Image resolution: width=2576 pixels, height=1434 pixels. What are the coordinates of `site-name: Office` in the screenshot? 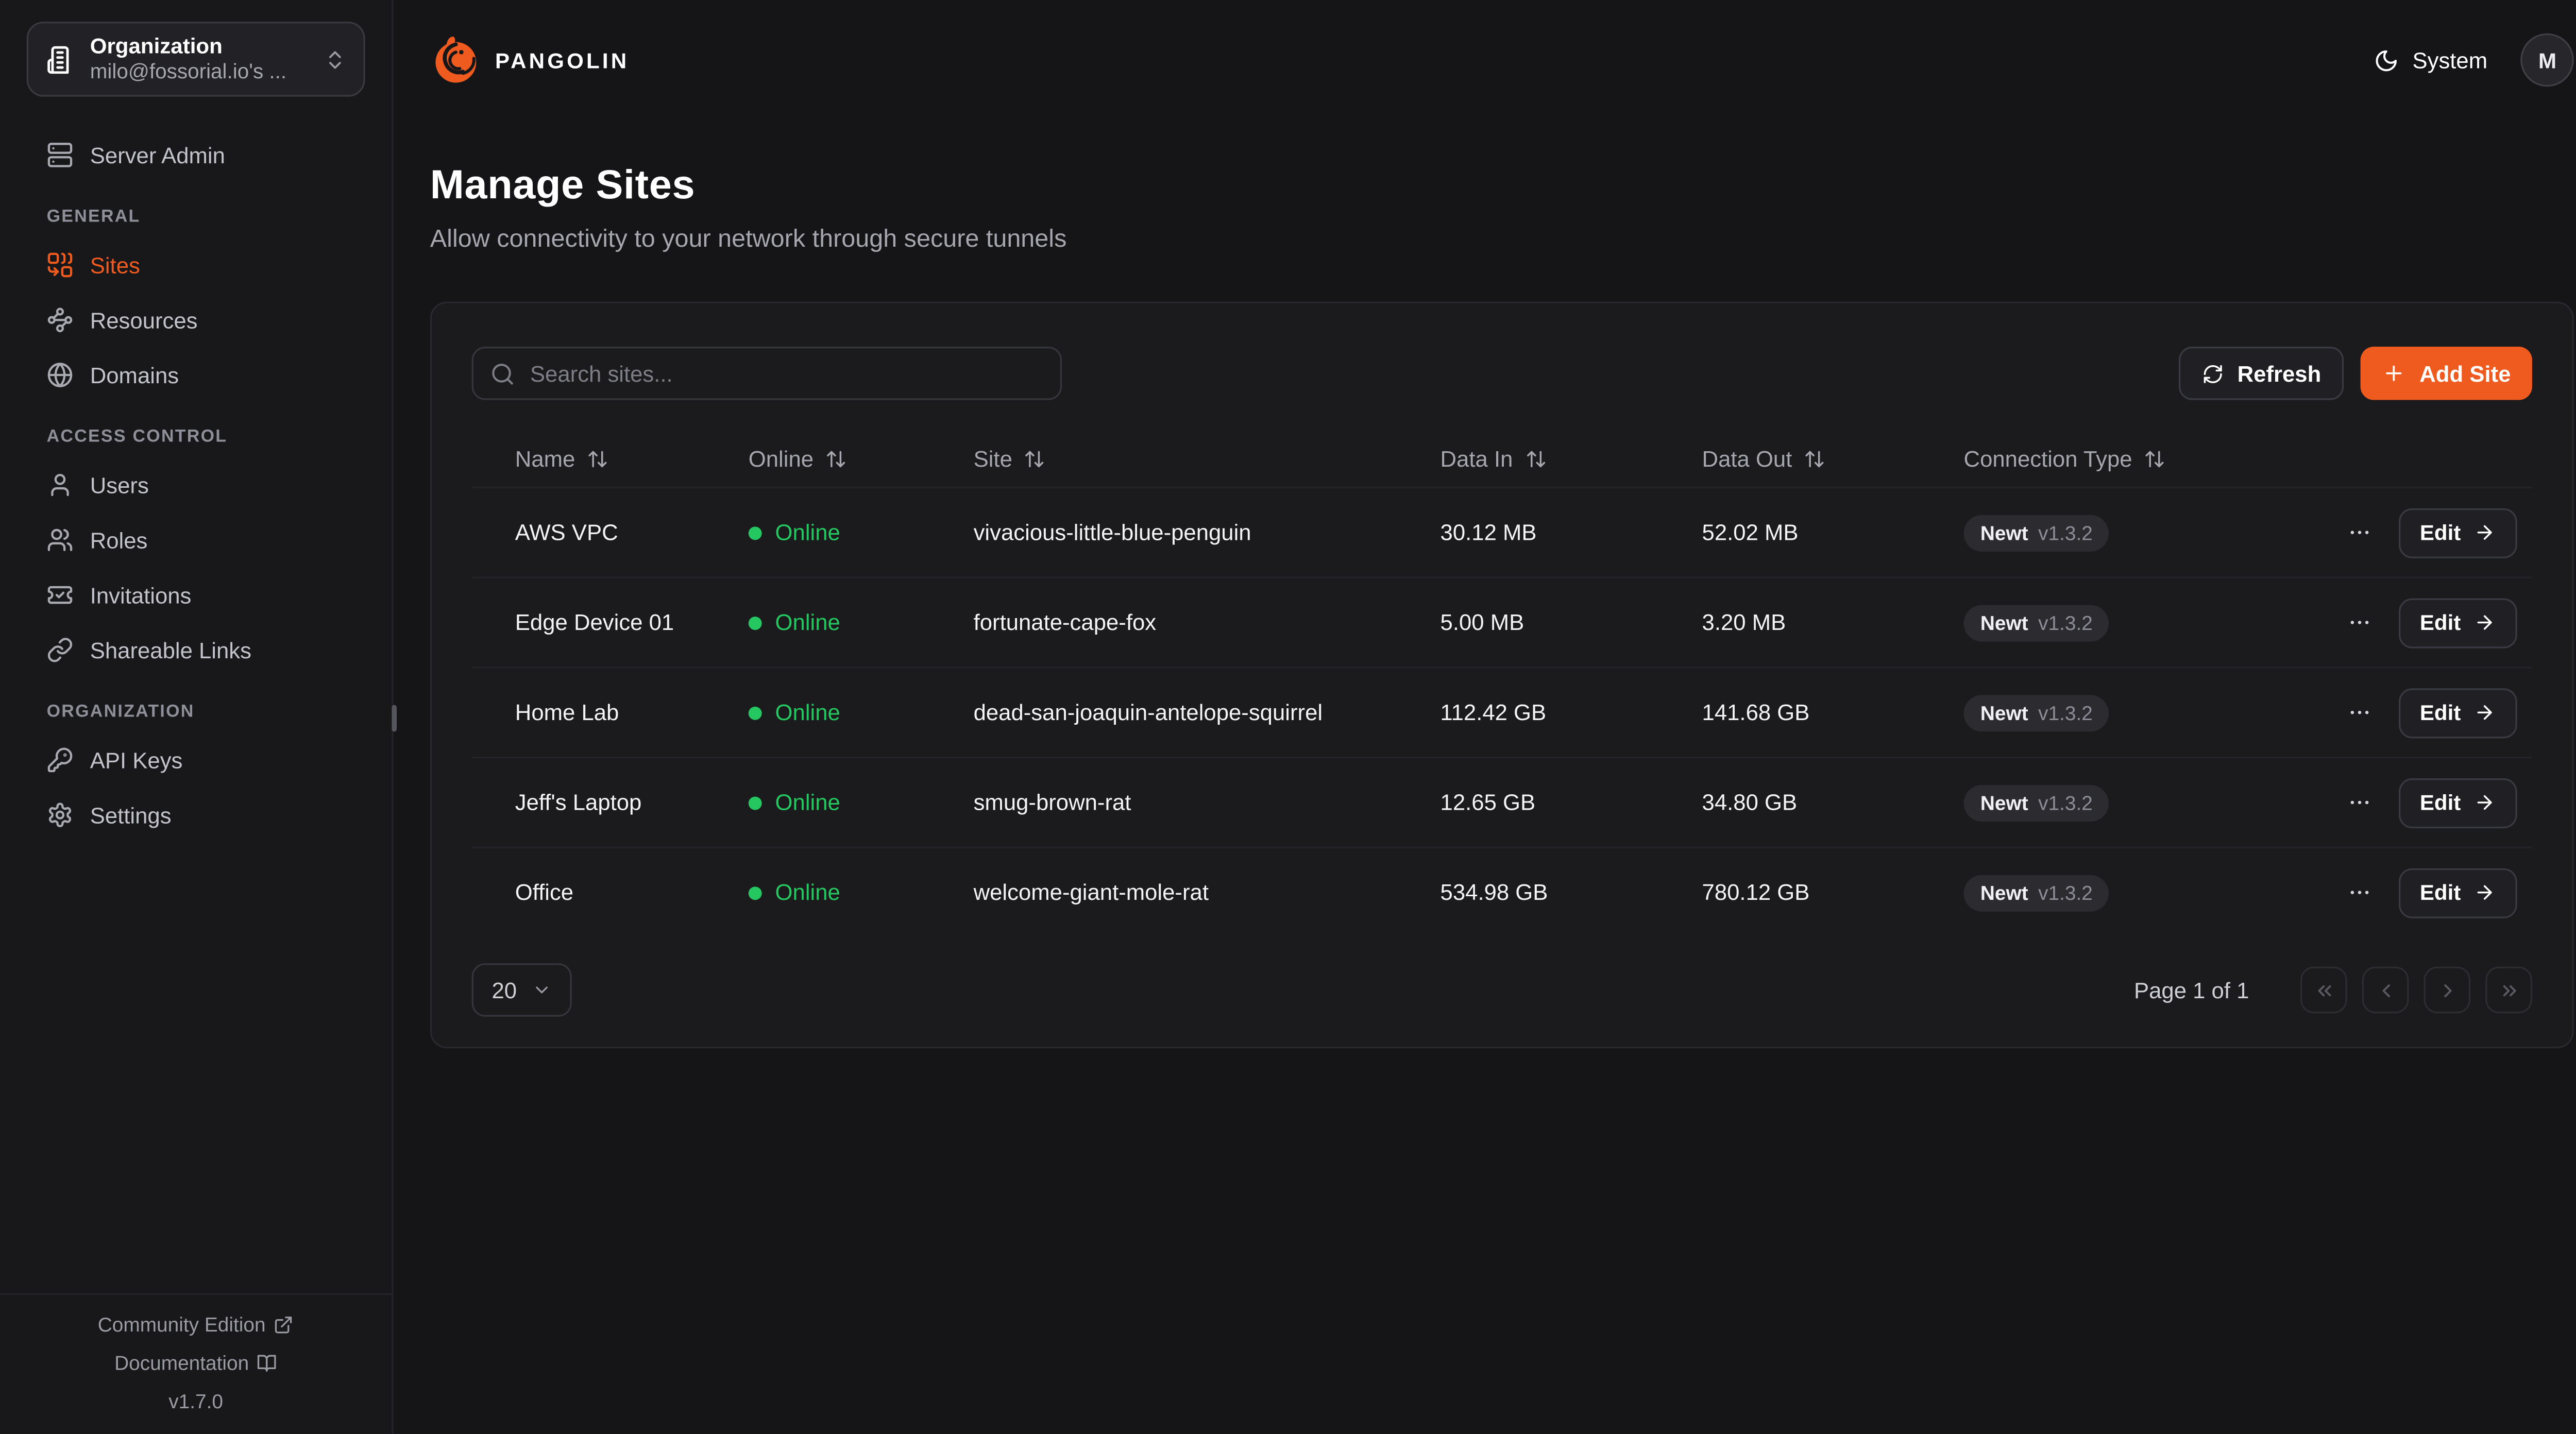 It's located at (544, 892).